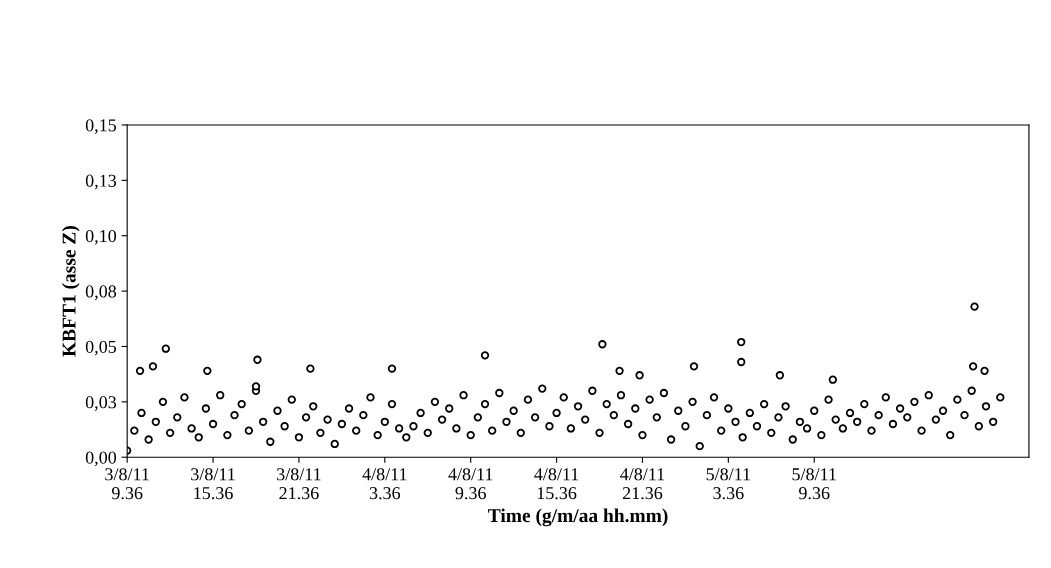  Describe the element at coordinates (213, 484) in the screenshot. I see `x-tick-label: 3/8/11 15.36` at that location.